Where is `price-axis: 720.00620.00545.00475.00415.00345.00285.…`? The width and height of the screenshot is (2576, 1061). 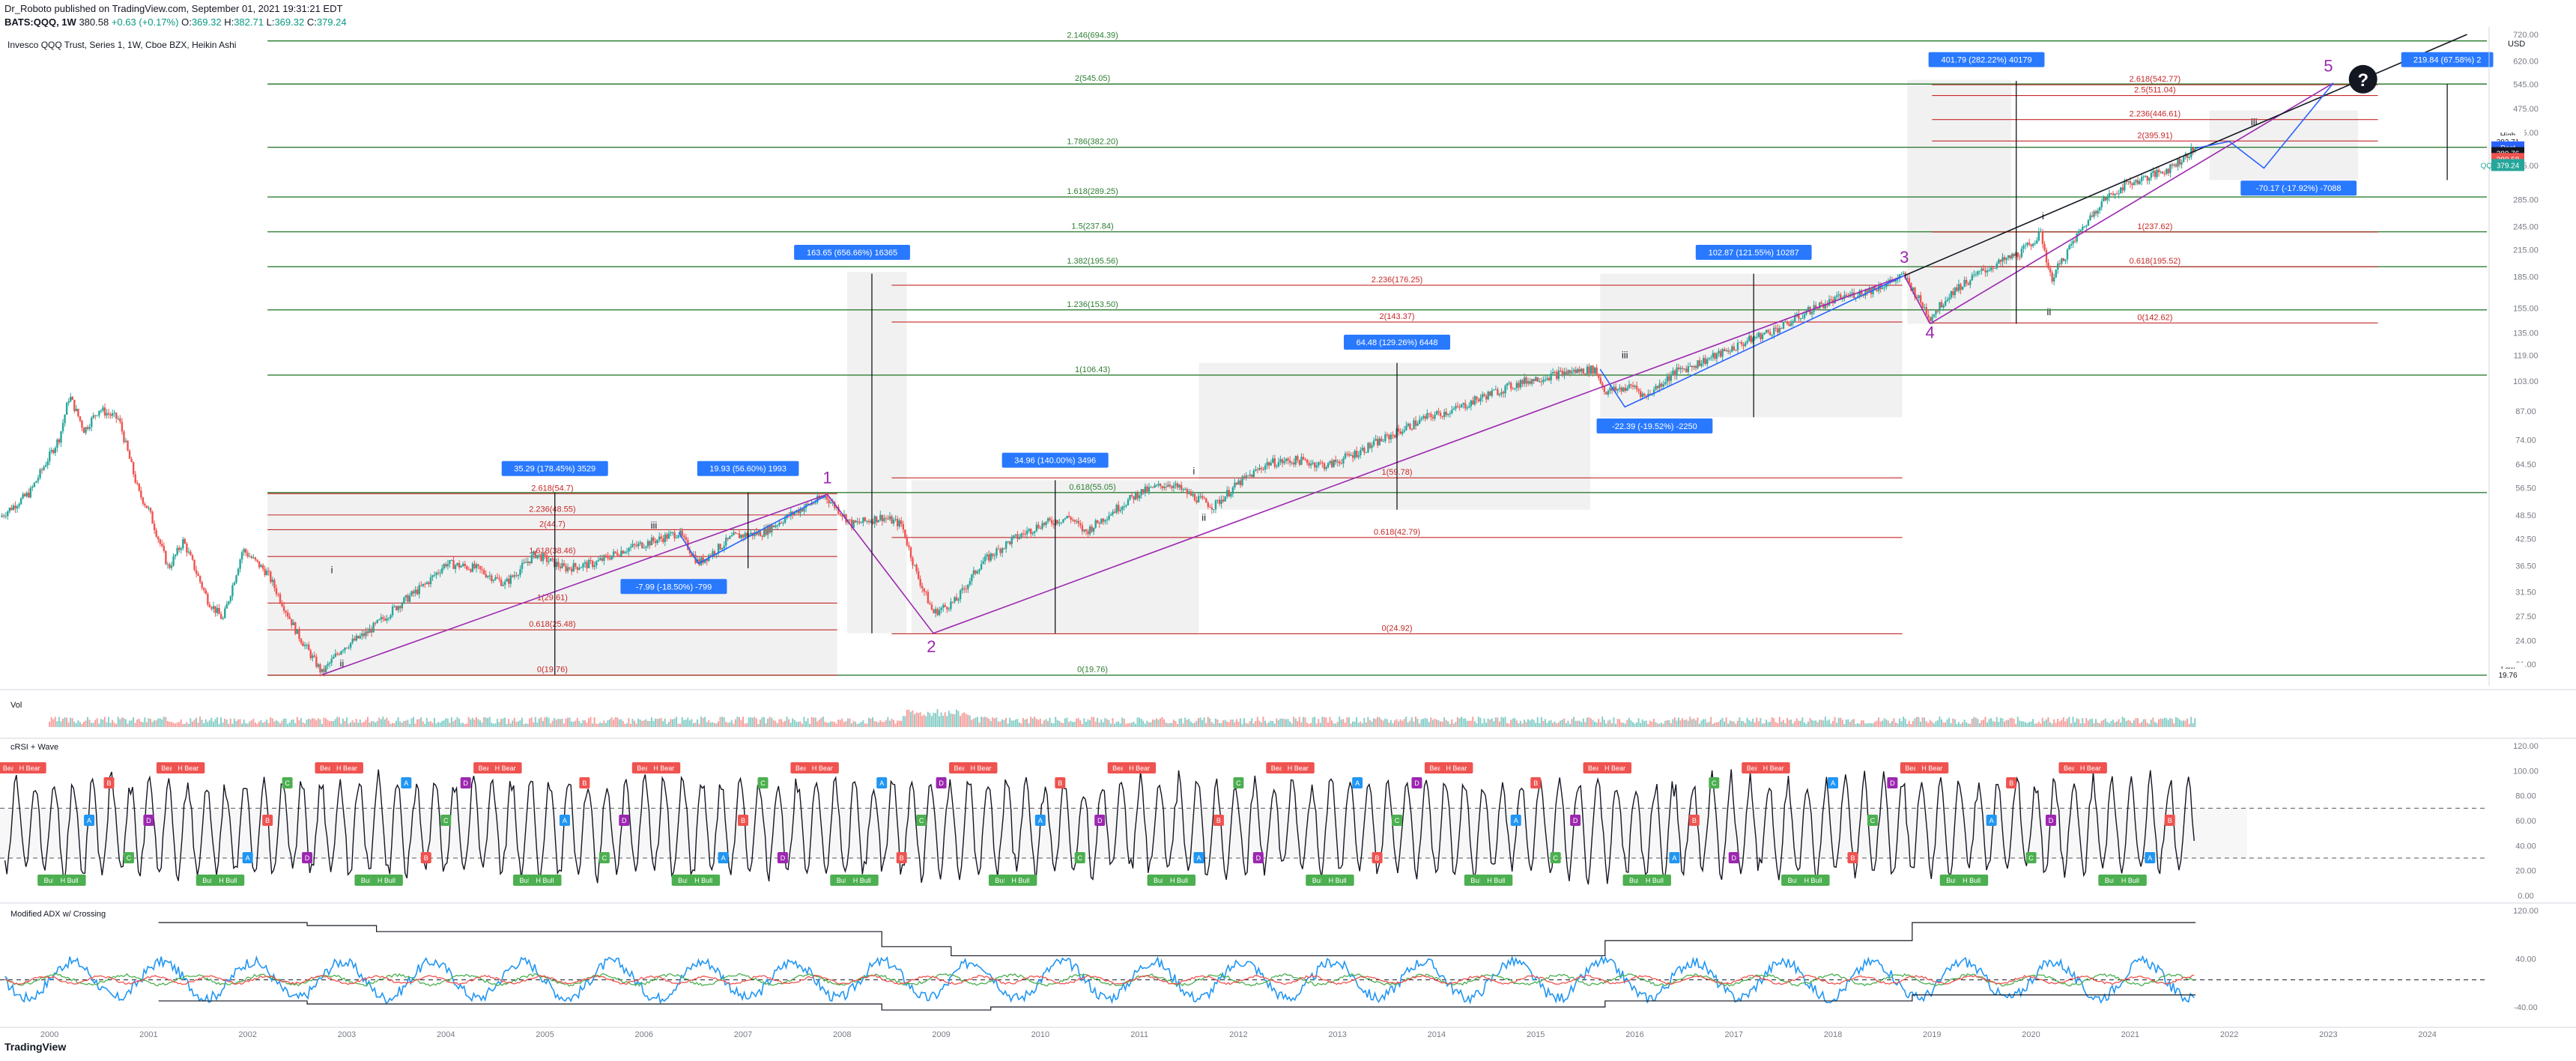 price-axis: 720.00620.00545.00475.00415.00345.00285.… is located at coordinates (2510, 356).